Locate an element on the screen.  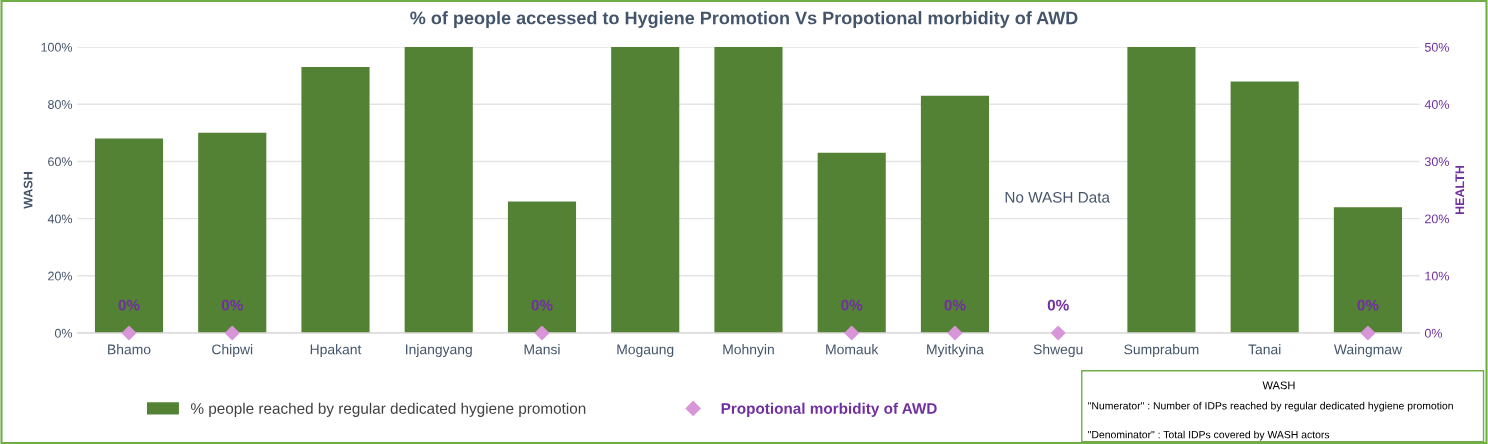
y2-tick-label: 50% is located at coordinates (1436, 47).